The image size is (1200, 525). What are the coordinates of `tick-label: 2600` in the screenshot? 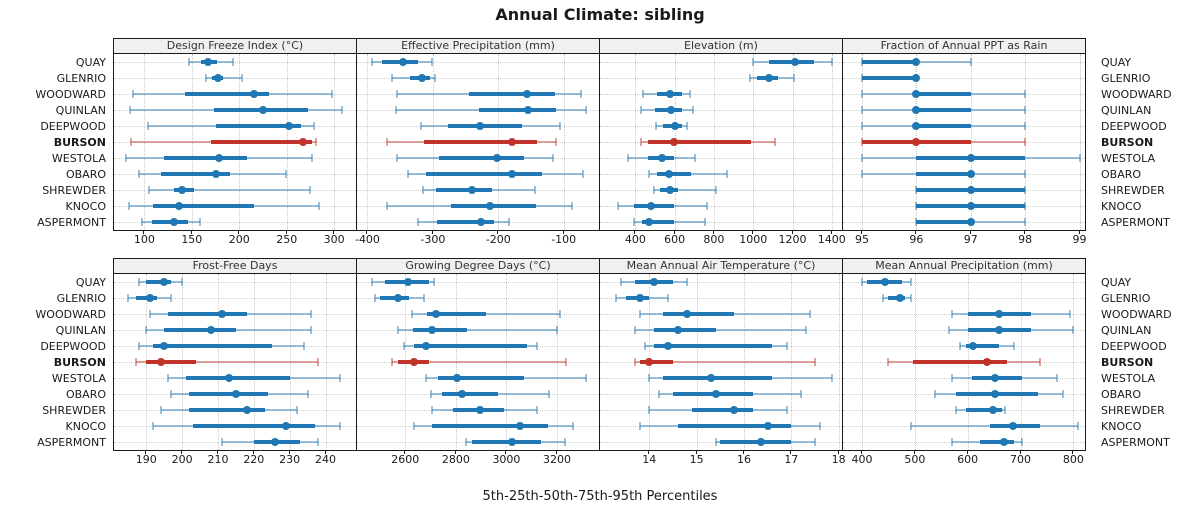 It's located at (405, 459).